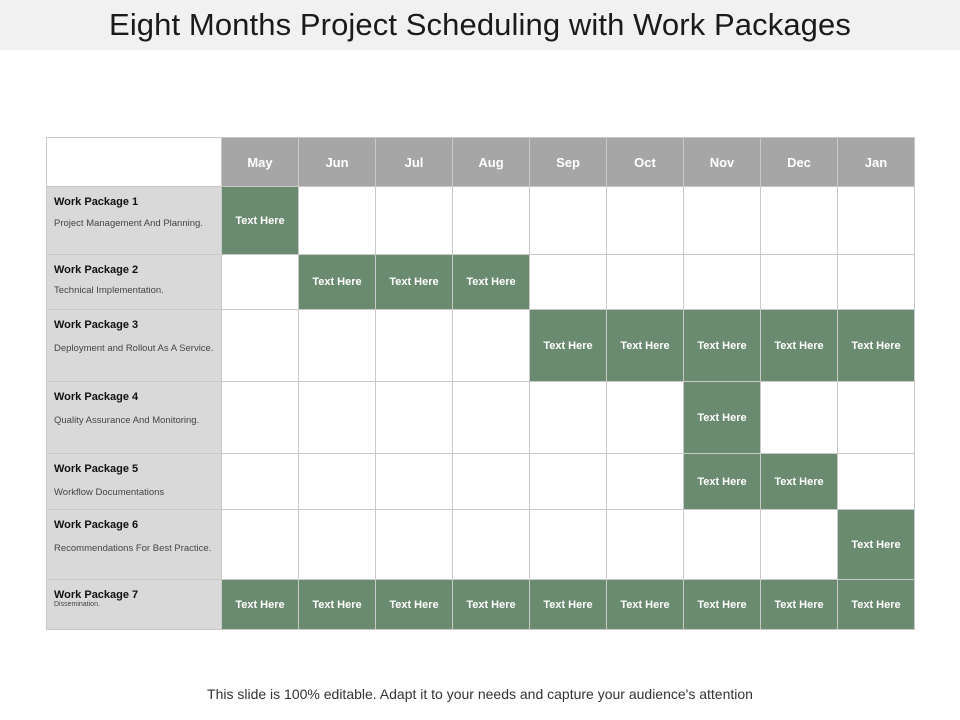 The height and width of the screenshot is (720, 960). What do you see at coordinates (799, 162) in the screenshot?
I see `month-header: Dec` at bounding box center [799, 162].